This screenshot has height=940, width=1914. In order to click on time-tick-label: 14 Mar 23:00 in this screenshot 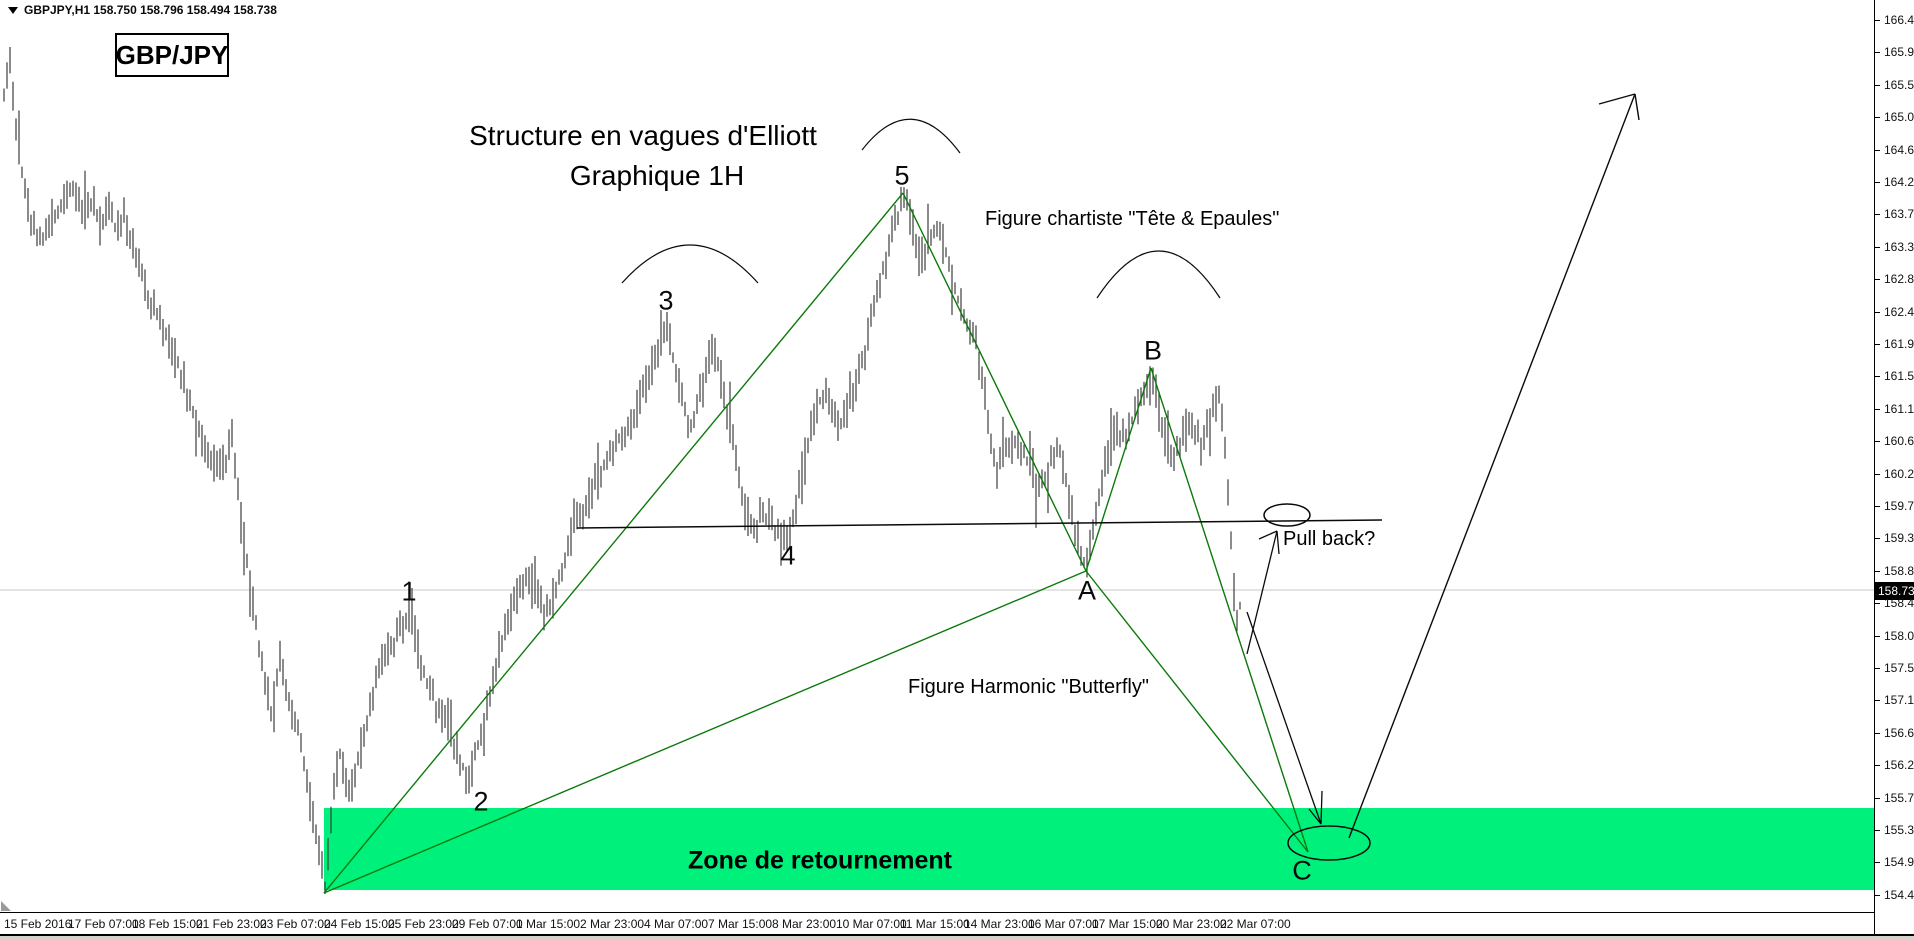, I will do `click(999, 924)`.